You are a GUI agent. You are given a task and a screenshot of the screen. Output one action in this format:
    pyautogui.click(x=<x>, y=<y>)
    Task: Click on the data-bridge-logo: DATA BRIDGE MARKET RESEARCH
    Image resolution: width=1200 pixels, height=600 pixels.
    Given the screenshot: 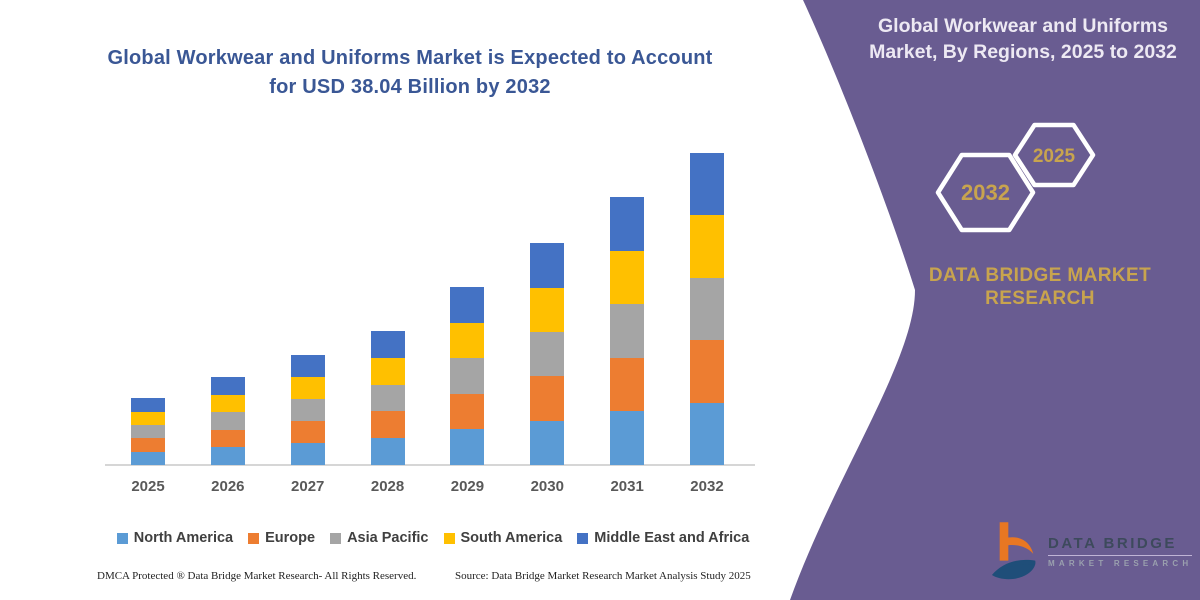 What is the action you would take?
    pyautogui.click(x=1092, y=551)
    